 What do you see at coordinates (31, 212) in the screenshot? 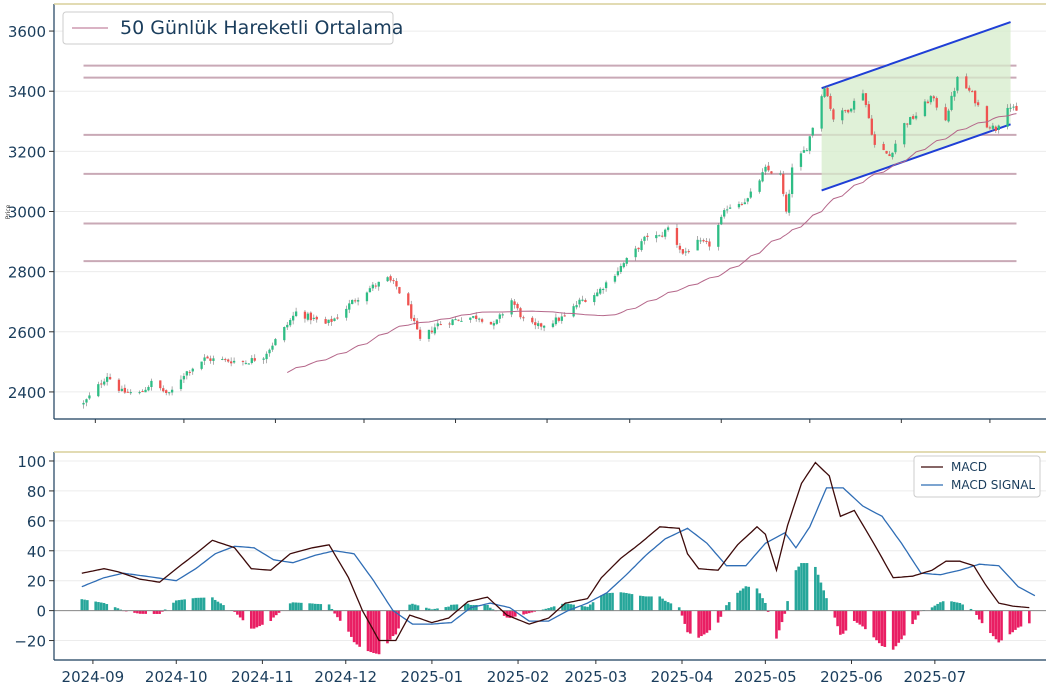
I see `price-y-tick-labels: 2400 2600 2800 3000 3200 3400 3600` at bounding box center [31, 212].